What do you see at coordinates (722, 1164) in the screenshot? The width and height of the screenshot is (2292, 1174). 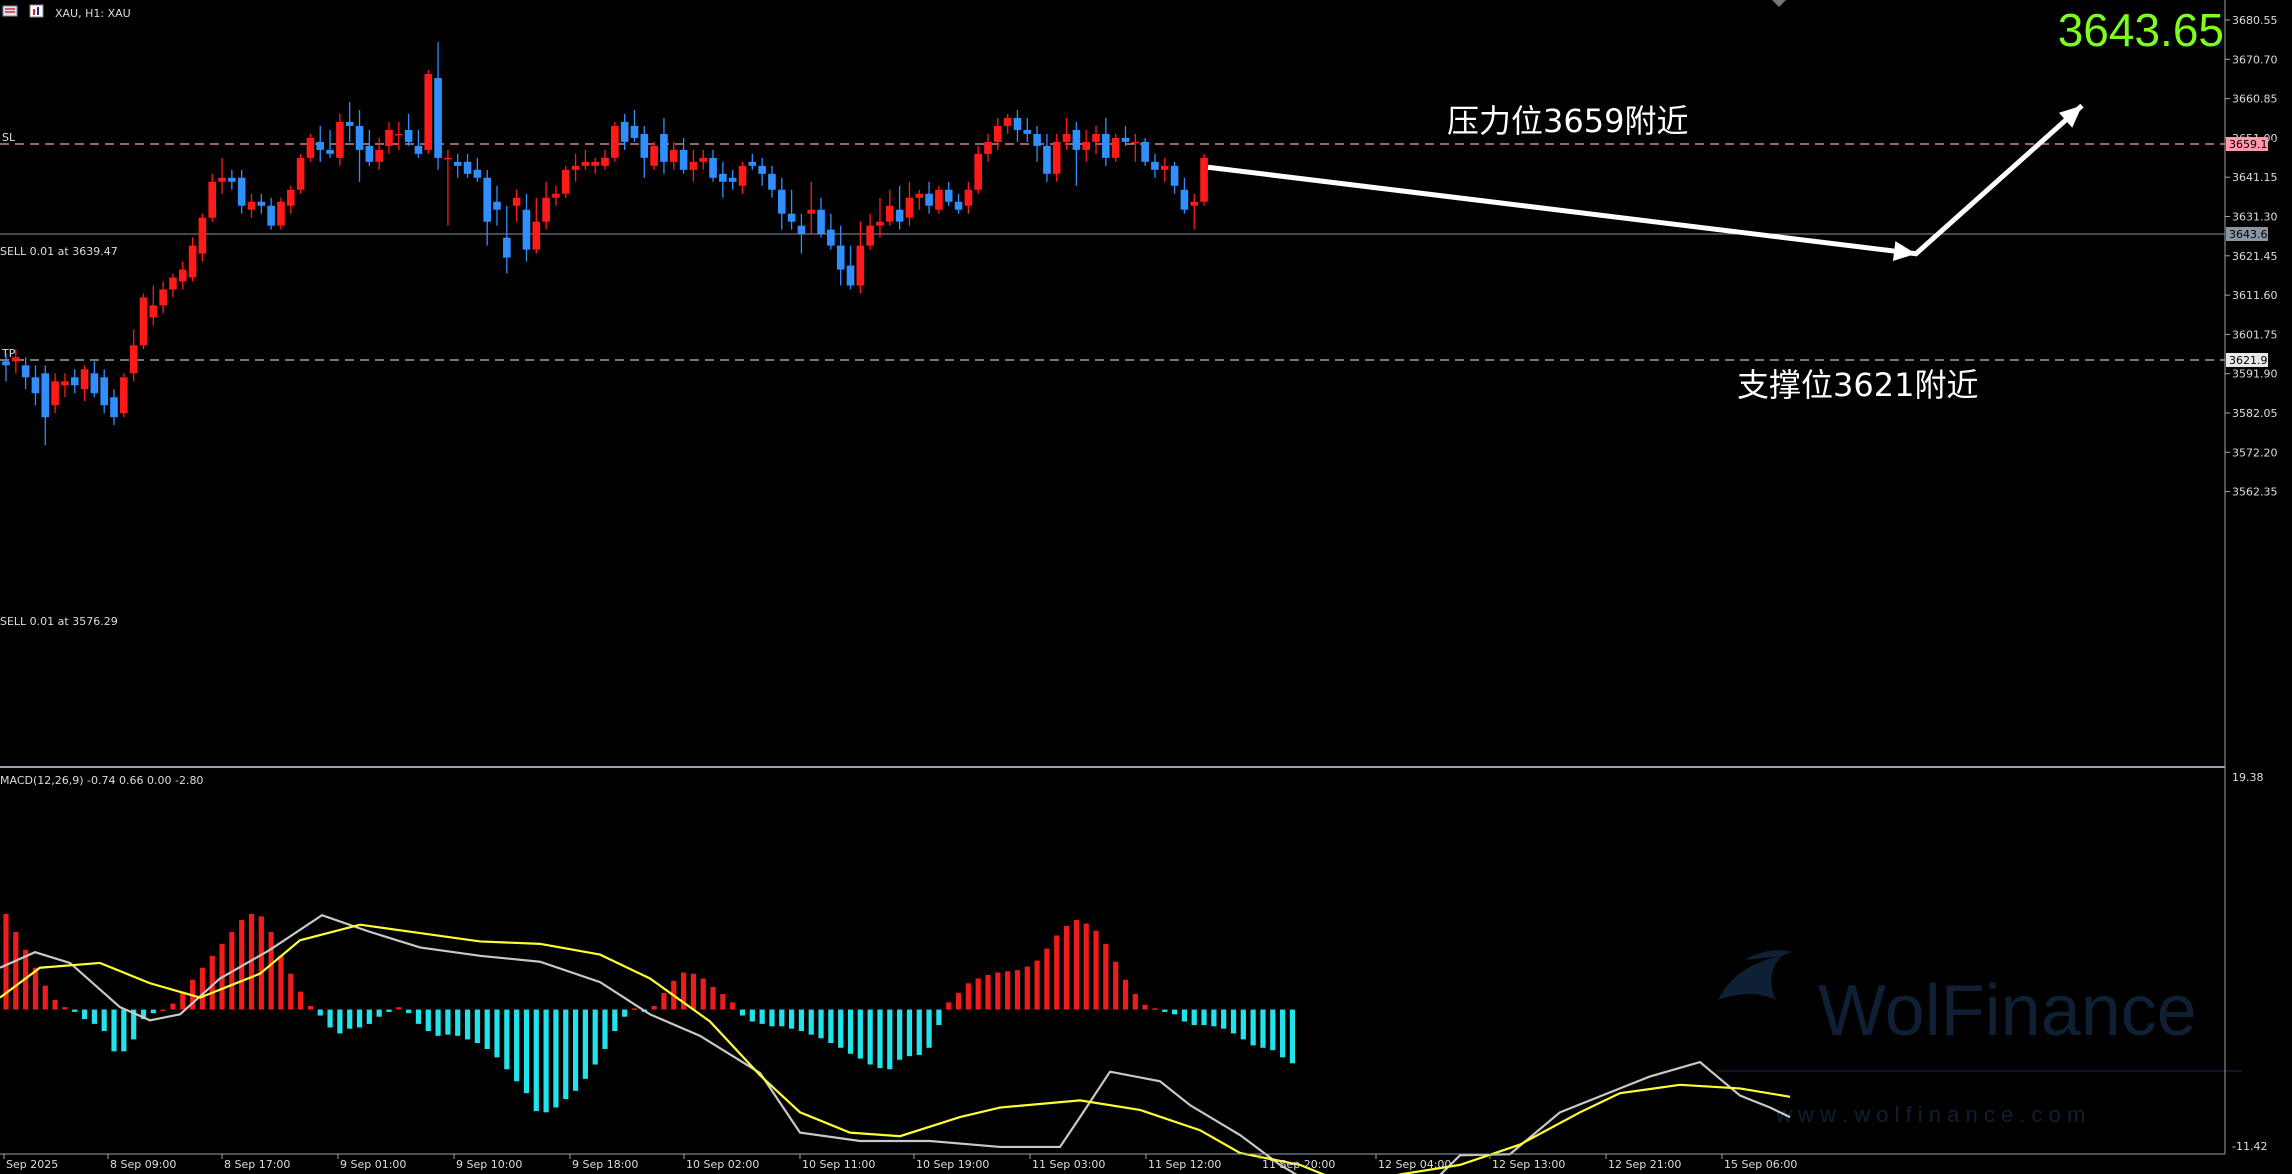 I see `time-tick-label: 10 Sep 02:00` at bounding box center [722, 1164].